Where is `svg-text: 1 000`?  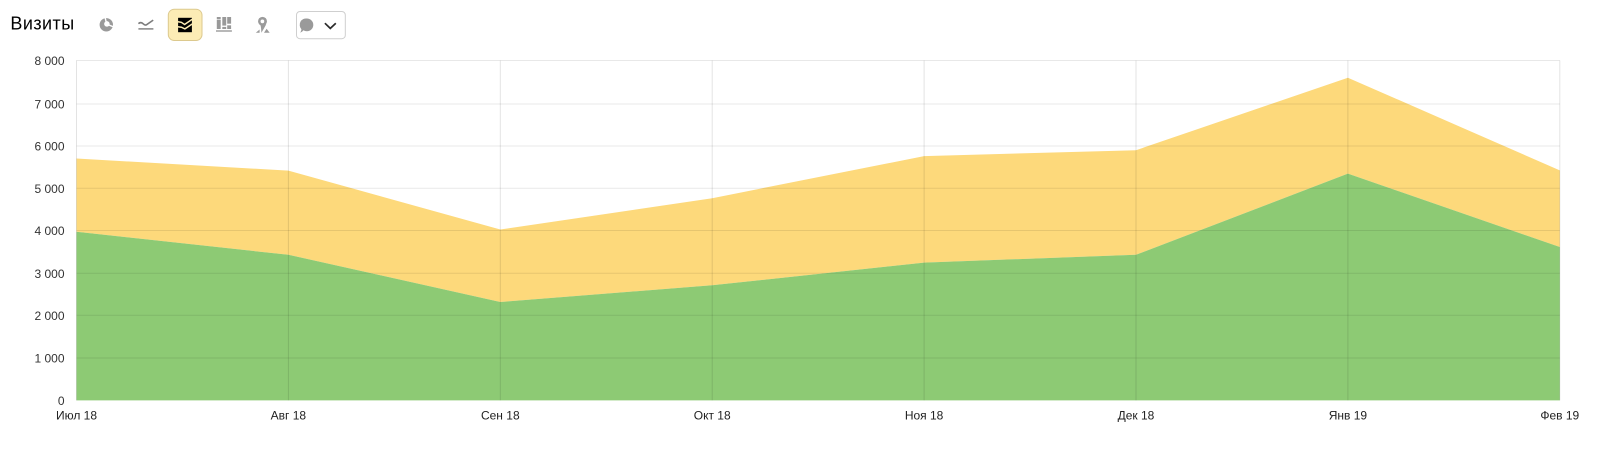
svg-text: 1 000 is located at coordinates (49, 359).